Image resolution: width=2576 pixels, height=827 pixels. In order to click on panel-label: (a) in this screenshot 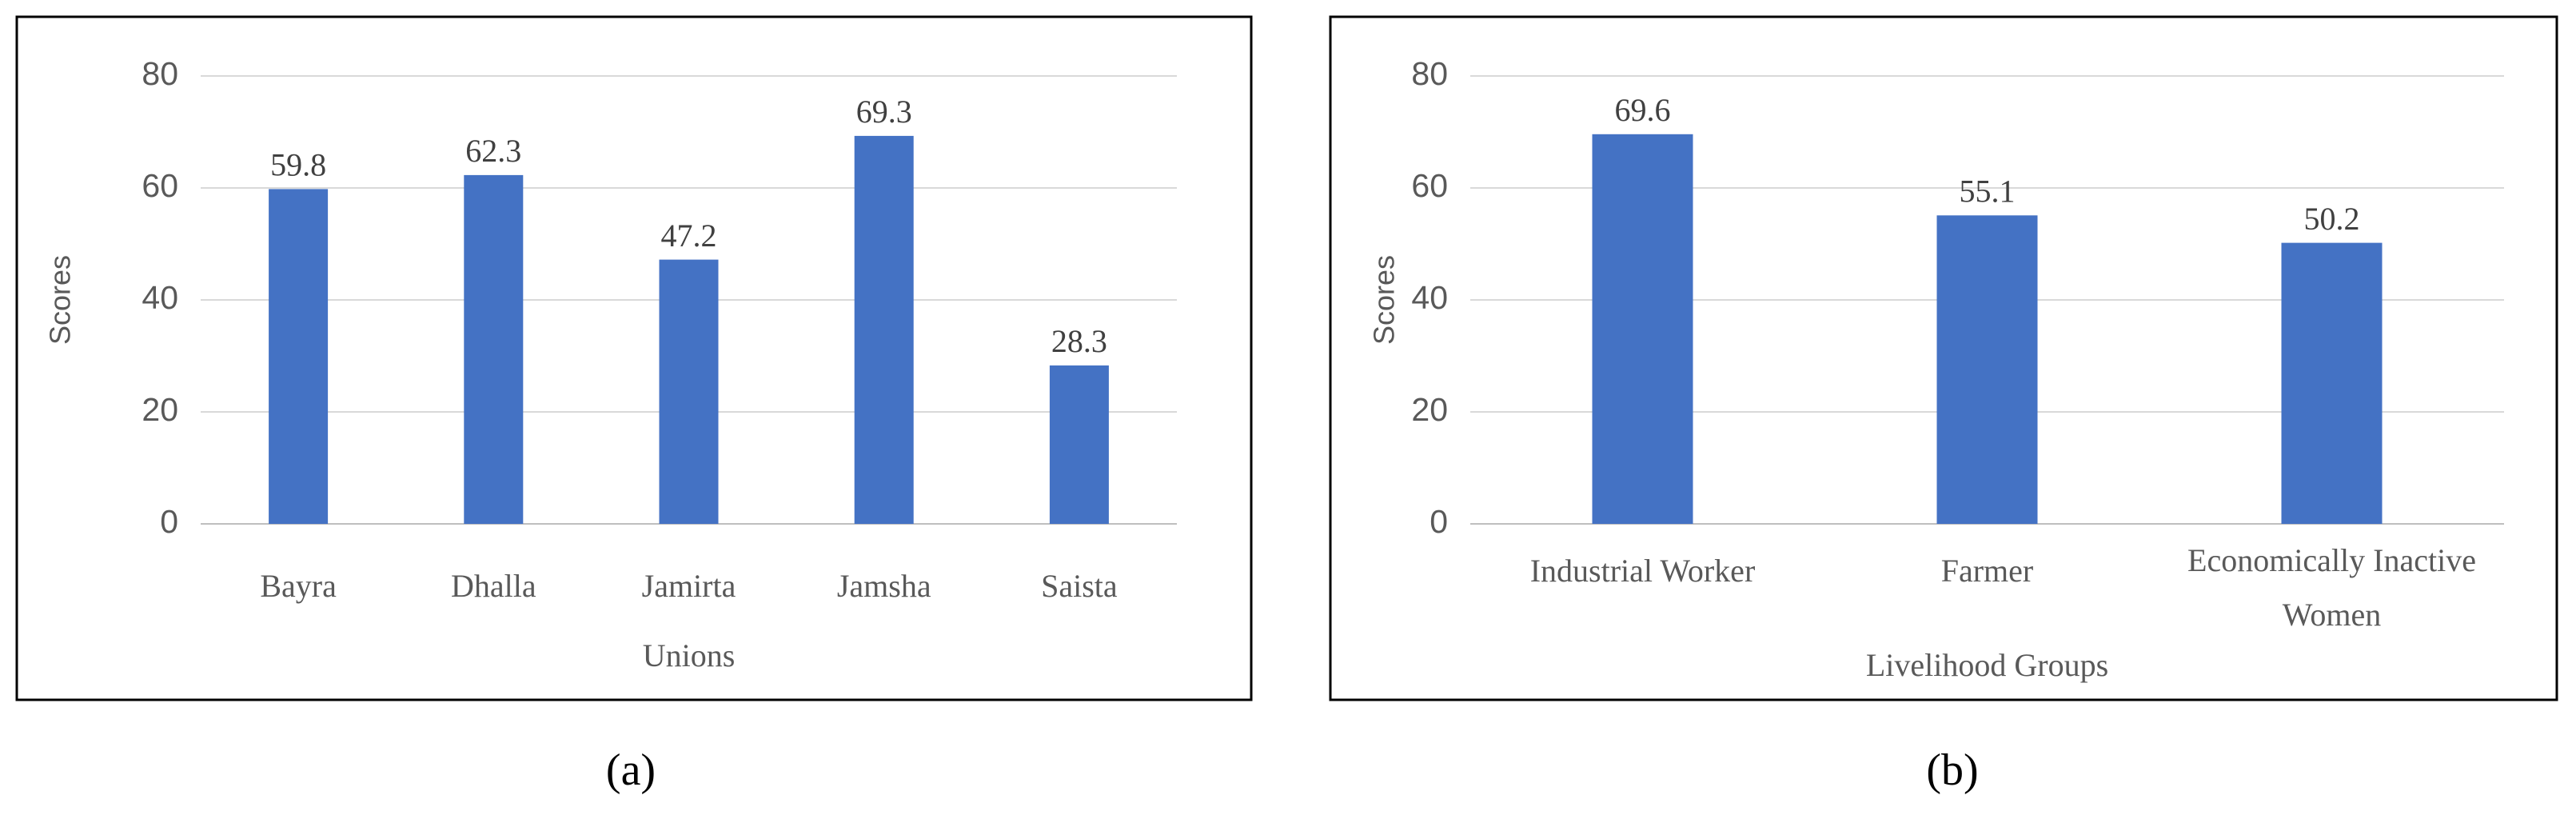, I will do `click(631, 770)`.